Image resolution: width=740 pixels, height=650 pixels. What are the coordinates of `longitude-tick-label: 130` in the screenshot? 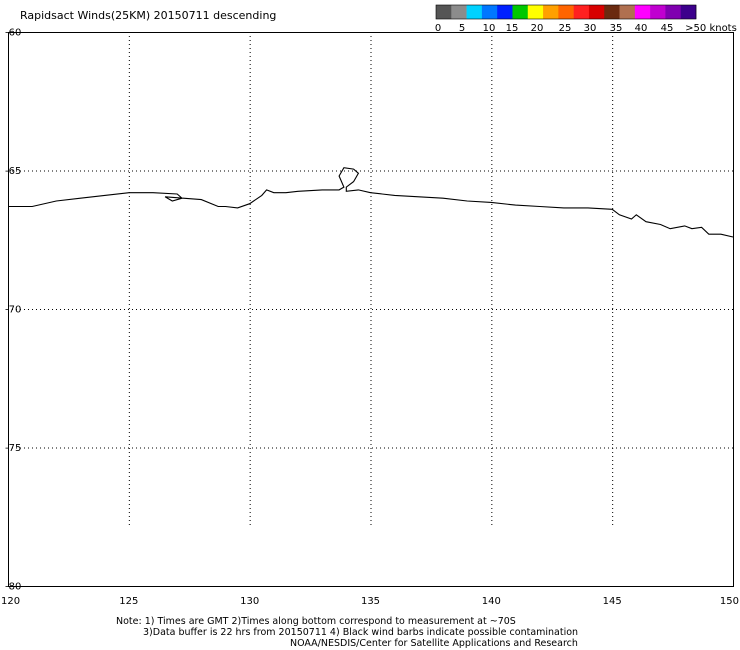 It's located at (249, 601).